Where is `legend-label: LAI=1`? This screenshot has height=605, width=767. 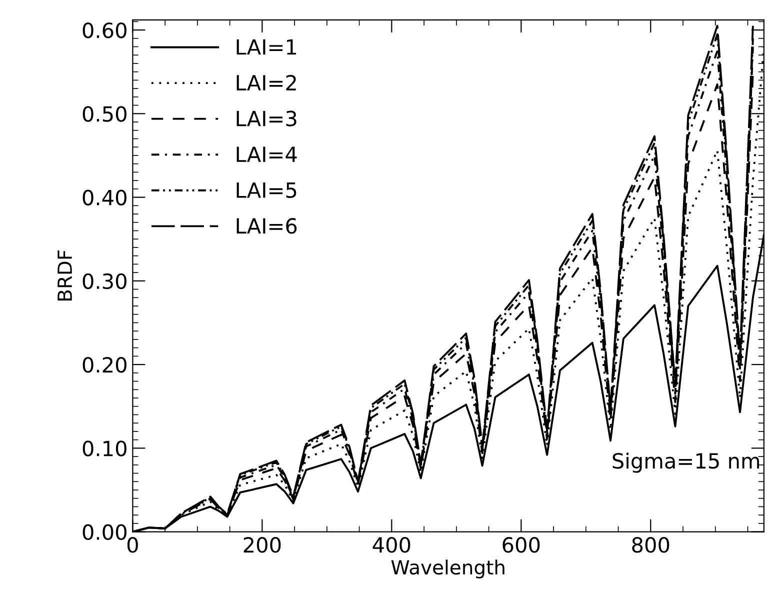 legend-label: LAI=1 is located at coordinates (266, 47).